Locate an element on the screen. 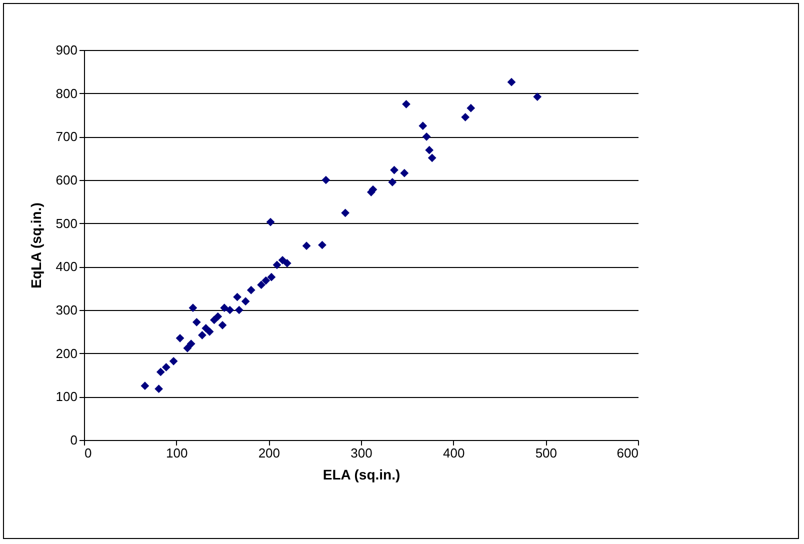 The image size is (804, 544). y-tick-label: 0 is located at coordinates (74, 440).